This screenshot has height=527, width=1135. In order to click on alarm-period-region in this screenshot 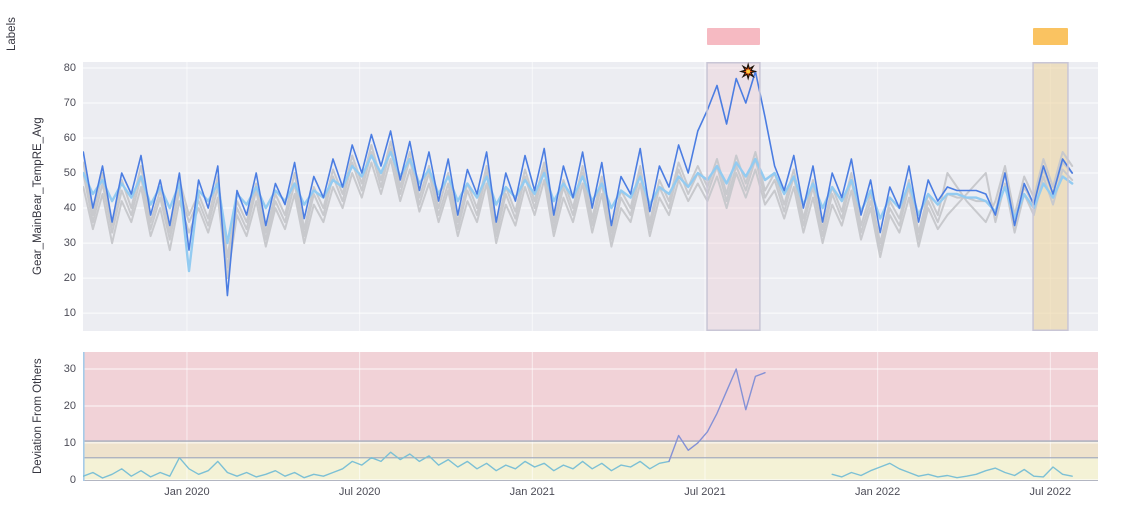, I will do `click(733, 196)`.